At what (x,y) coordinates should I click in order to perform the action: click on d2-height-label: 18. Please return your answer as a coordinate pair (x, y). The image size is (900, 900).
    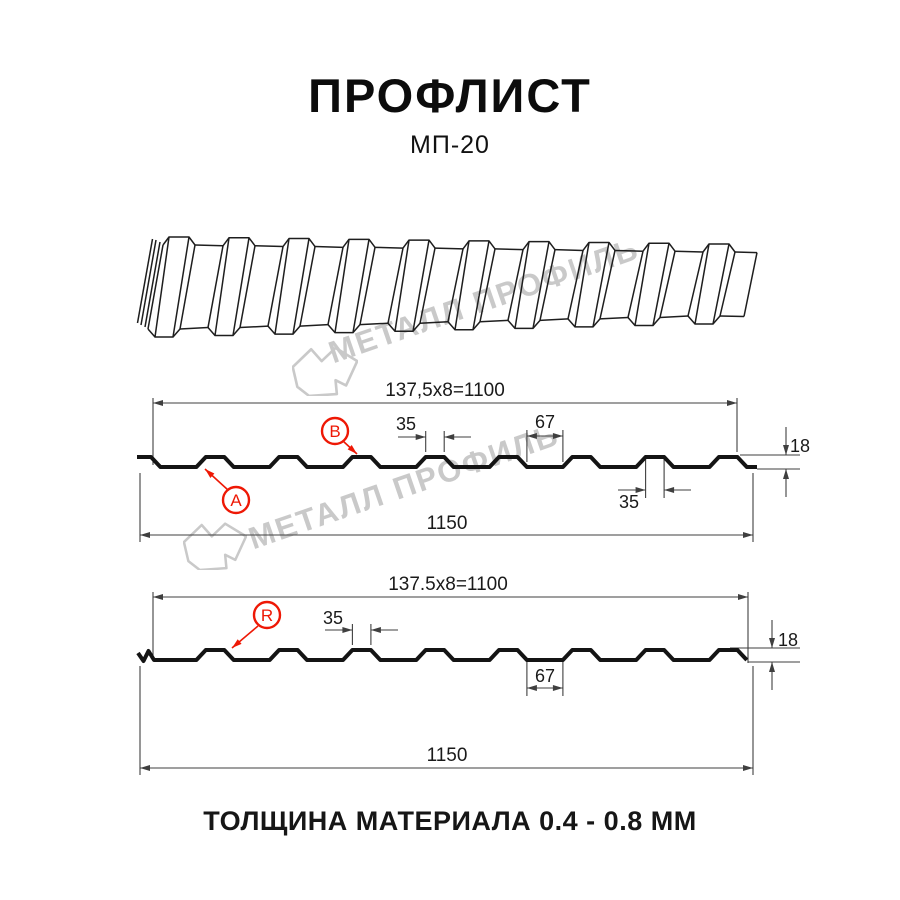
    Looking at the image, I should click on (788, 640).